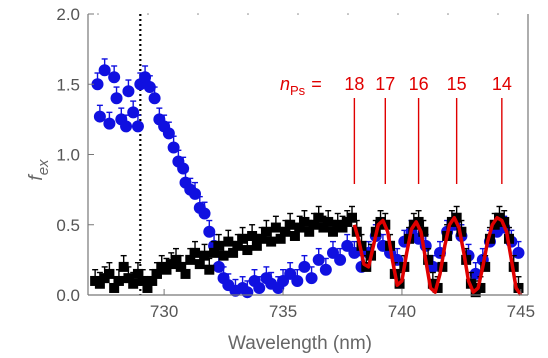  Describe the element at coordinates (68, 14) in the screenshot. I see `y-tick-label: 2.0` at that location.